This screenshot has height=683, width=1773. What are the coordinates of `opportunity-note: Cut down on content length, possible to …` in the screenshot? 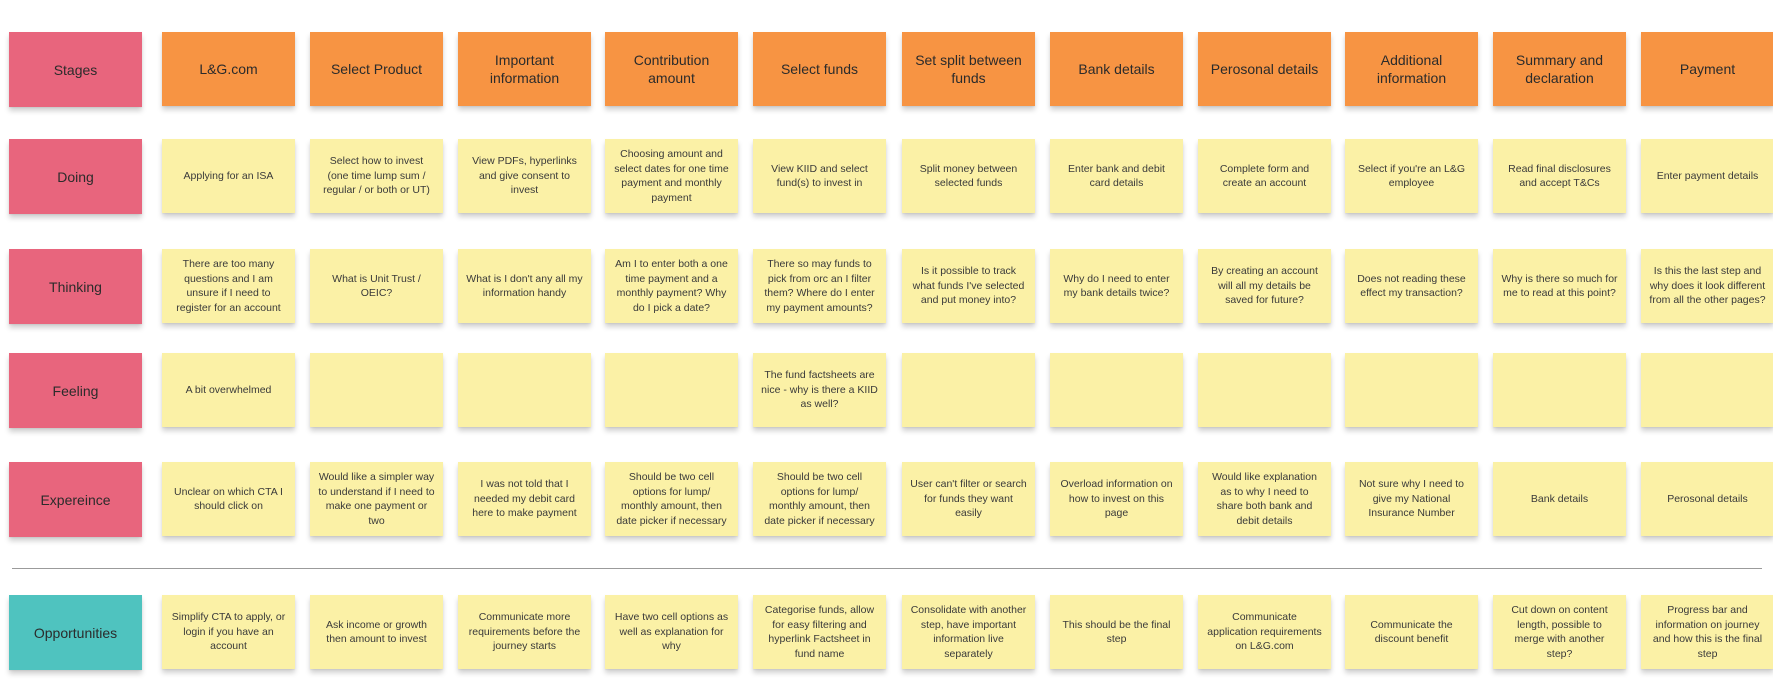 It's located at (1559, 632).